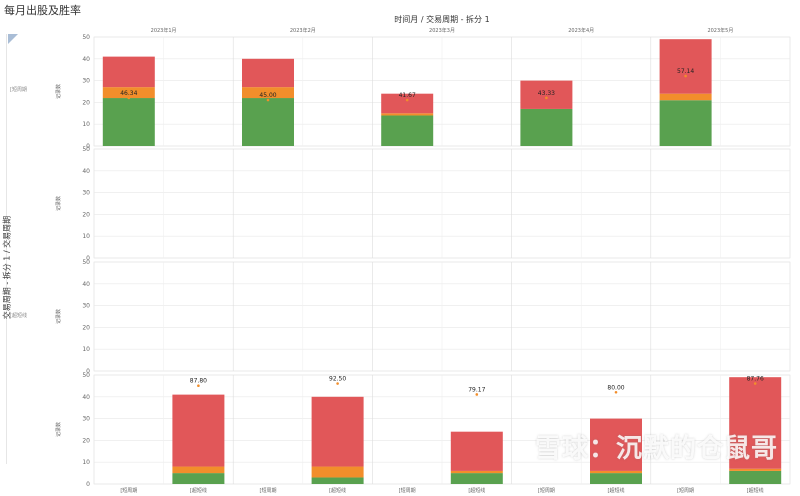 The image size is (800, 496). What do you see at coordinates (198, 381) in the screenshot?
I see `winrate-data-label: 87.80` at bounding box center [198, 381].